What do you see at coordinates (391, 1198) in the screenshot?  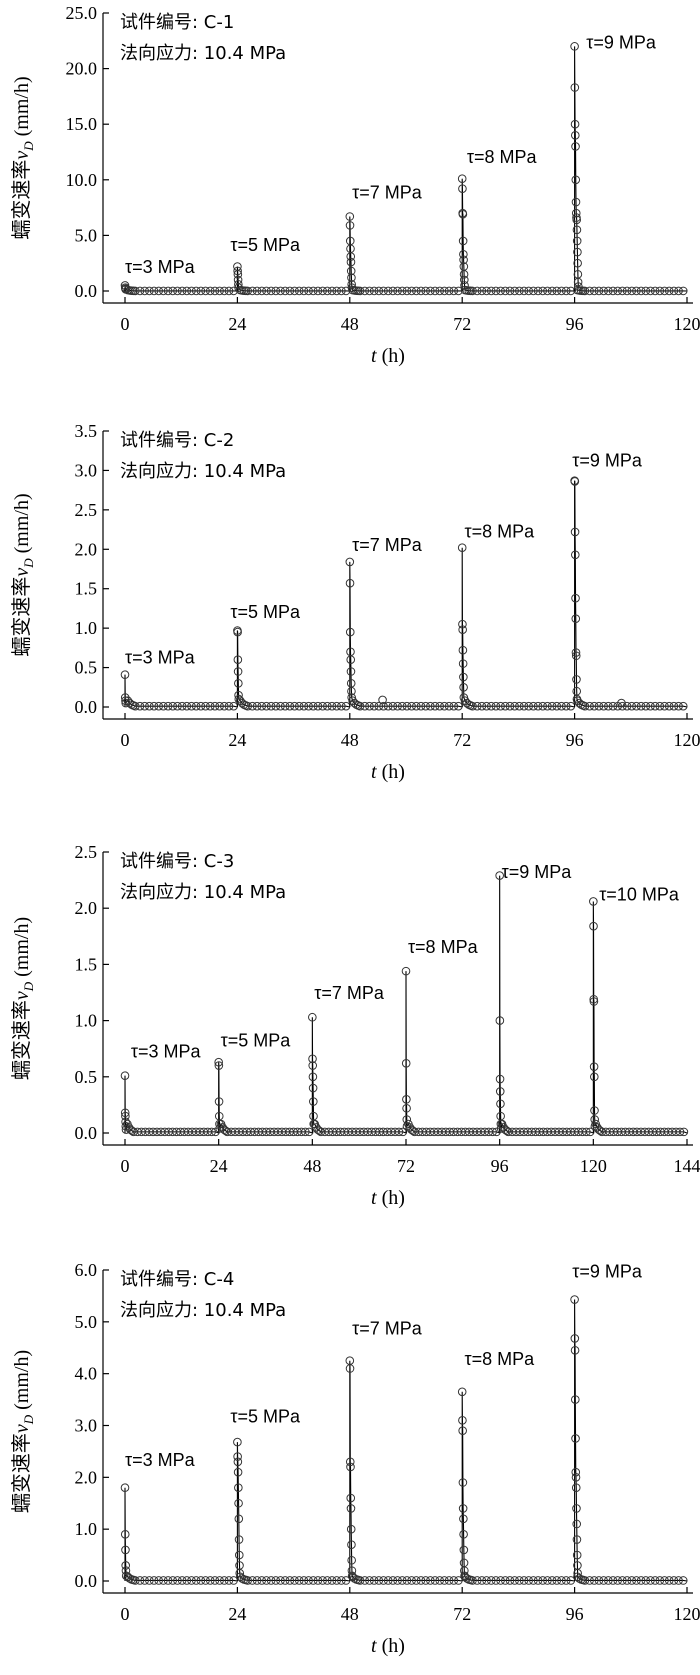 I see `x-axis-unit: (h)` at bounding box center [391, 1198].